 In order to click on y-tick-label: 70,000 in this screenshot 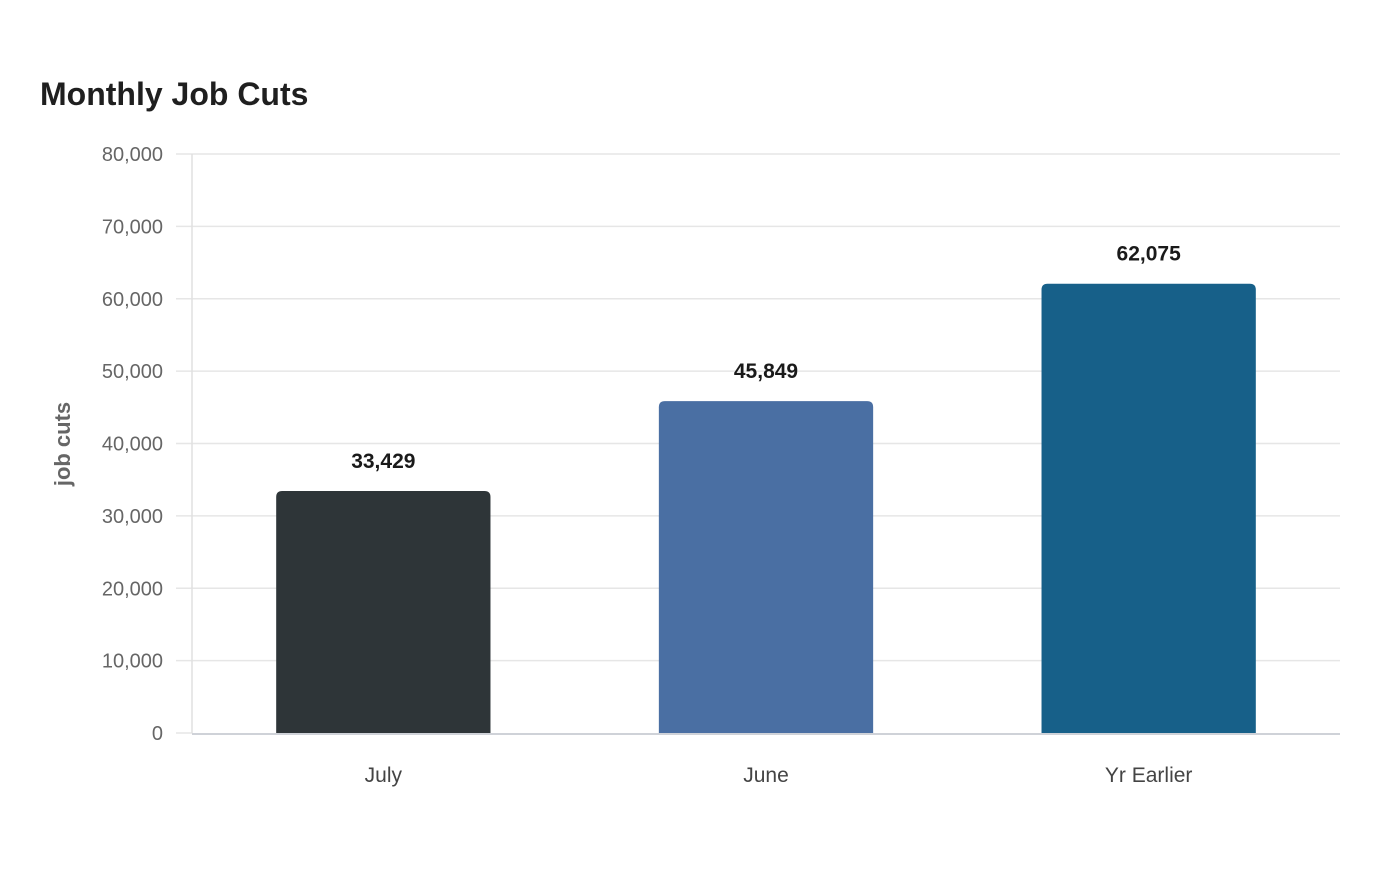, I will do `click(132, 227)`.